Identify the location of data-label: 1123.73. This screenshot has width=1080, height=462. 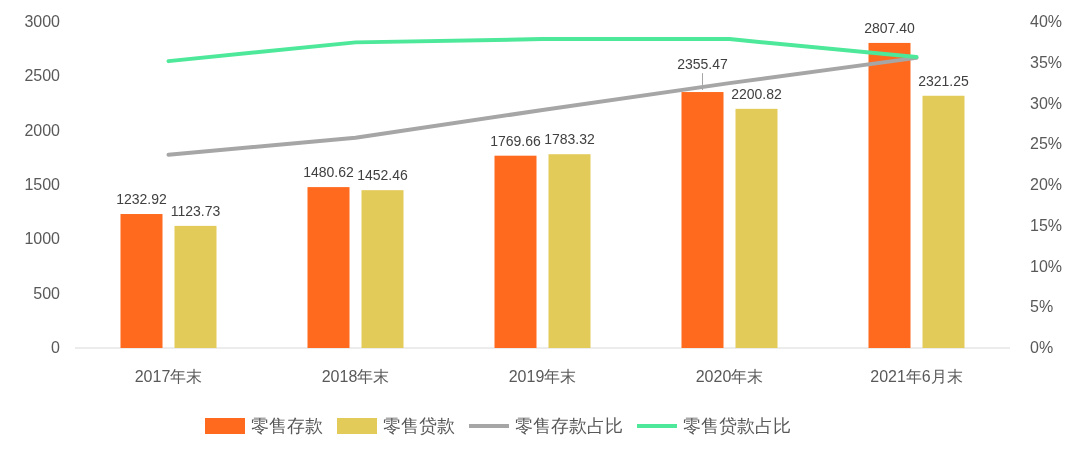
(195, 210).